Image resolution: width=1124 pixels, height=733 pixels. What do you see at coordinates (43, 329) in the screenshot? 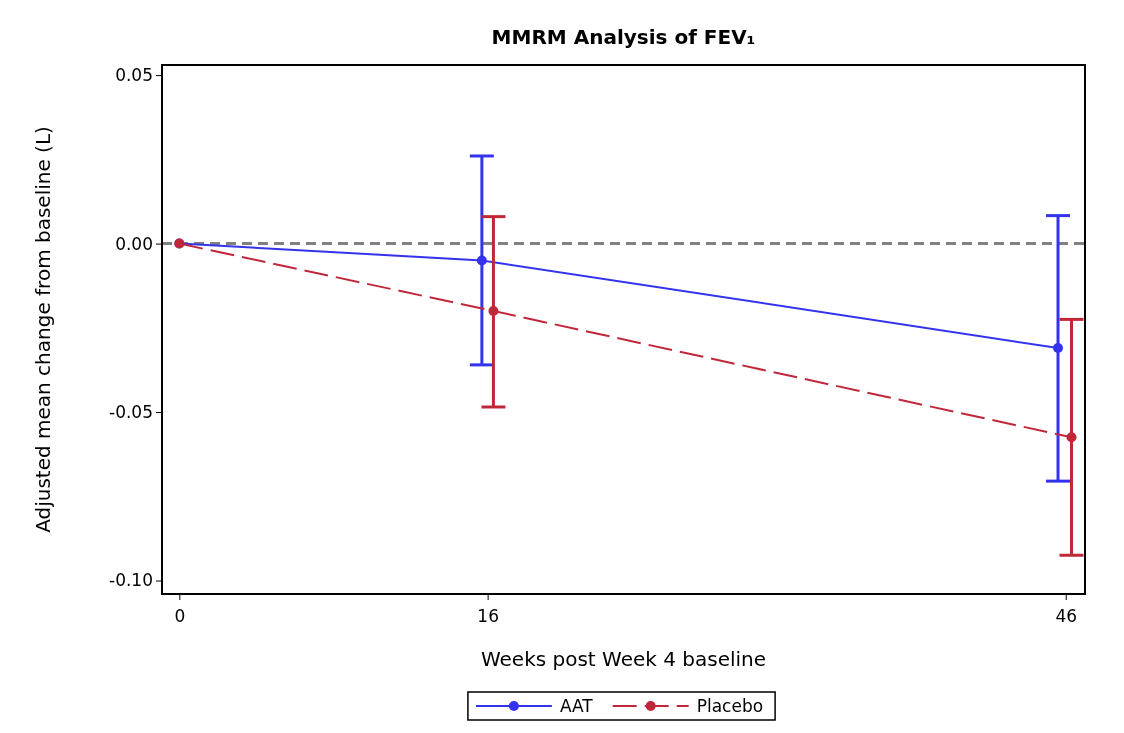
I see `y-axis-title: Adjusted mean change from baseline (L)` at bounding box center [43, 329].